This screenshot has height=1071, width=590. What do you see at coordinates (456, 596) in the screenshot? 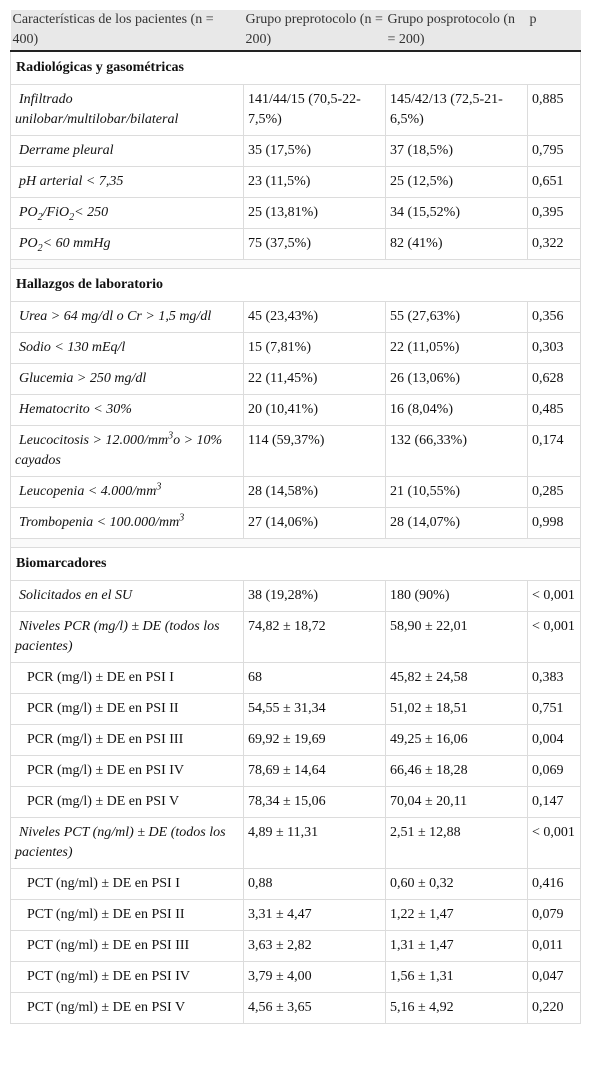
I see `value-cell: 180 (90%)` at bounding box center [456, 596].